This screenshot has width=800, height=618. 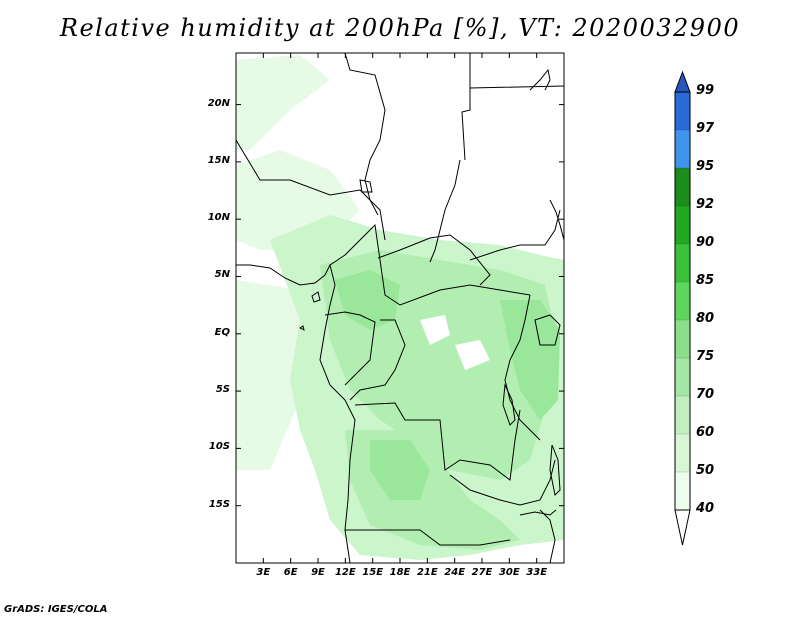 I want to click on lon-label: 3E, so click(x=263, y=572).